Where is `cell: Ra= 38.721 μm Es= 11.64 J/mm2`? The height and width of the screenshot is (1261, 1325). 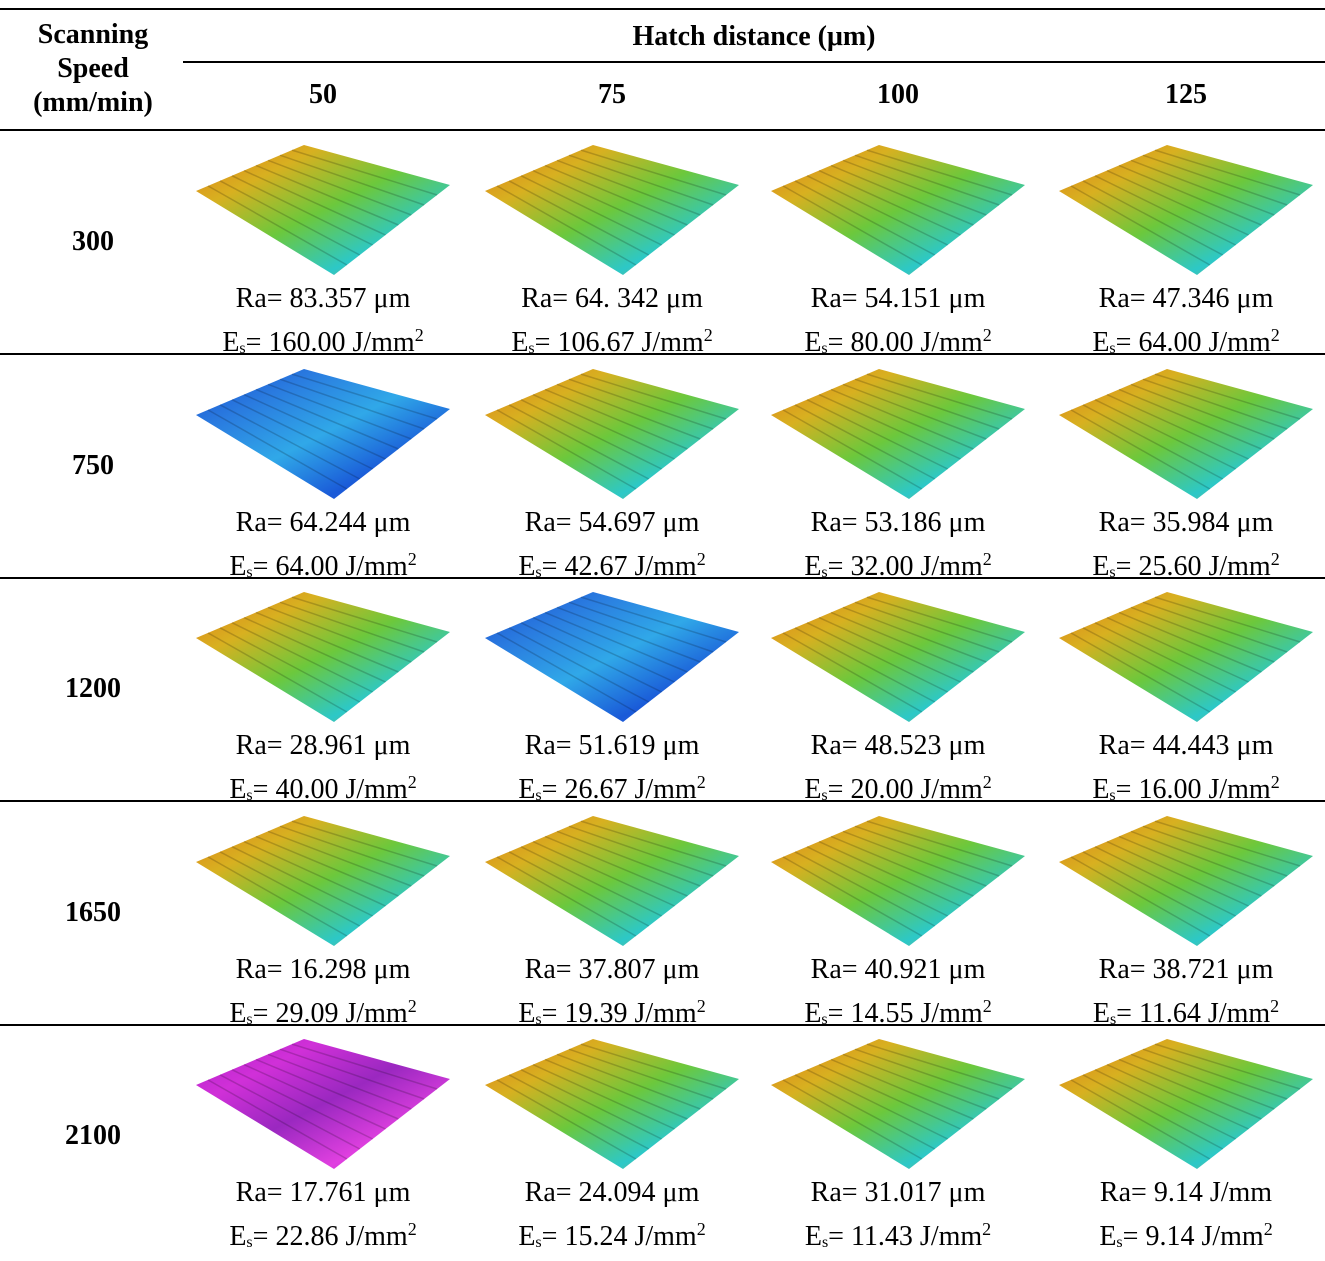 cell: Ra= 38.721 μm Es= 11.64 J/mm2 is located at coordinates (1183, 924).